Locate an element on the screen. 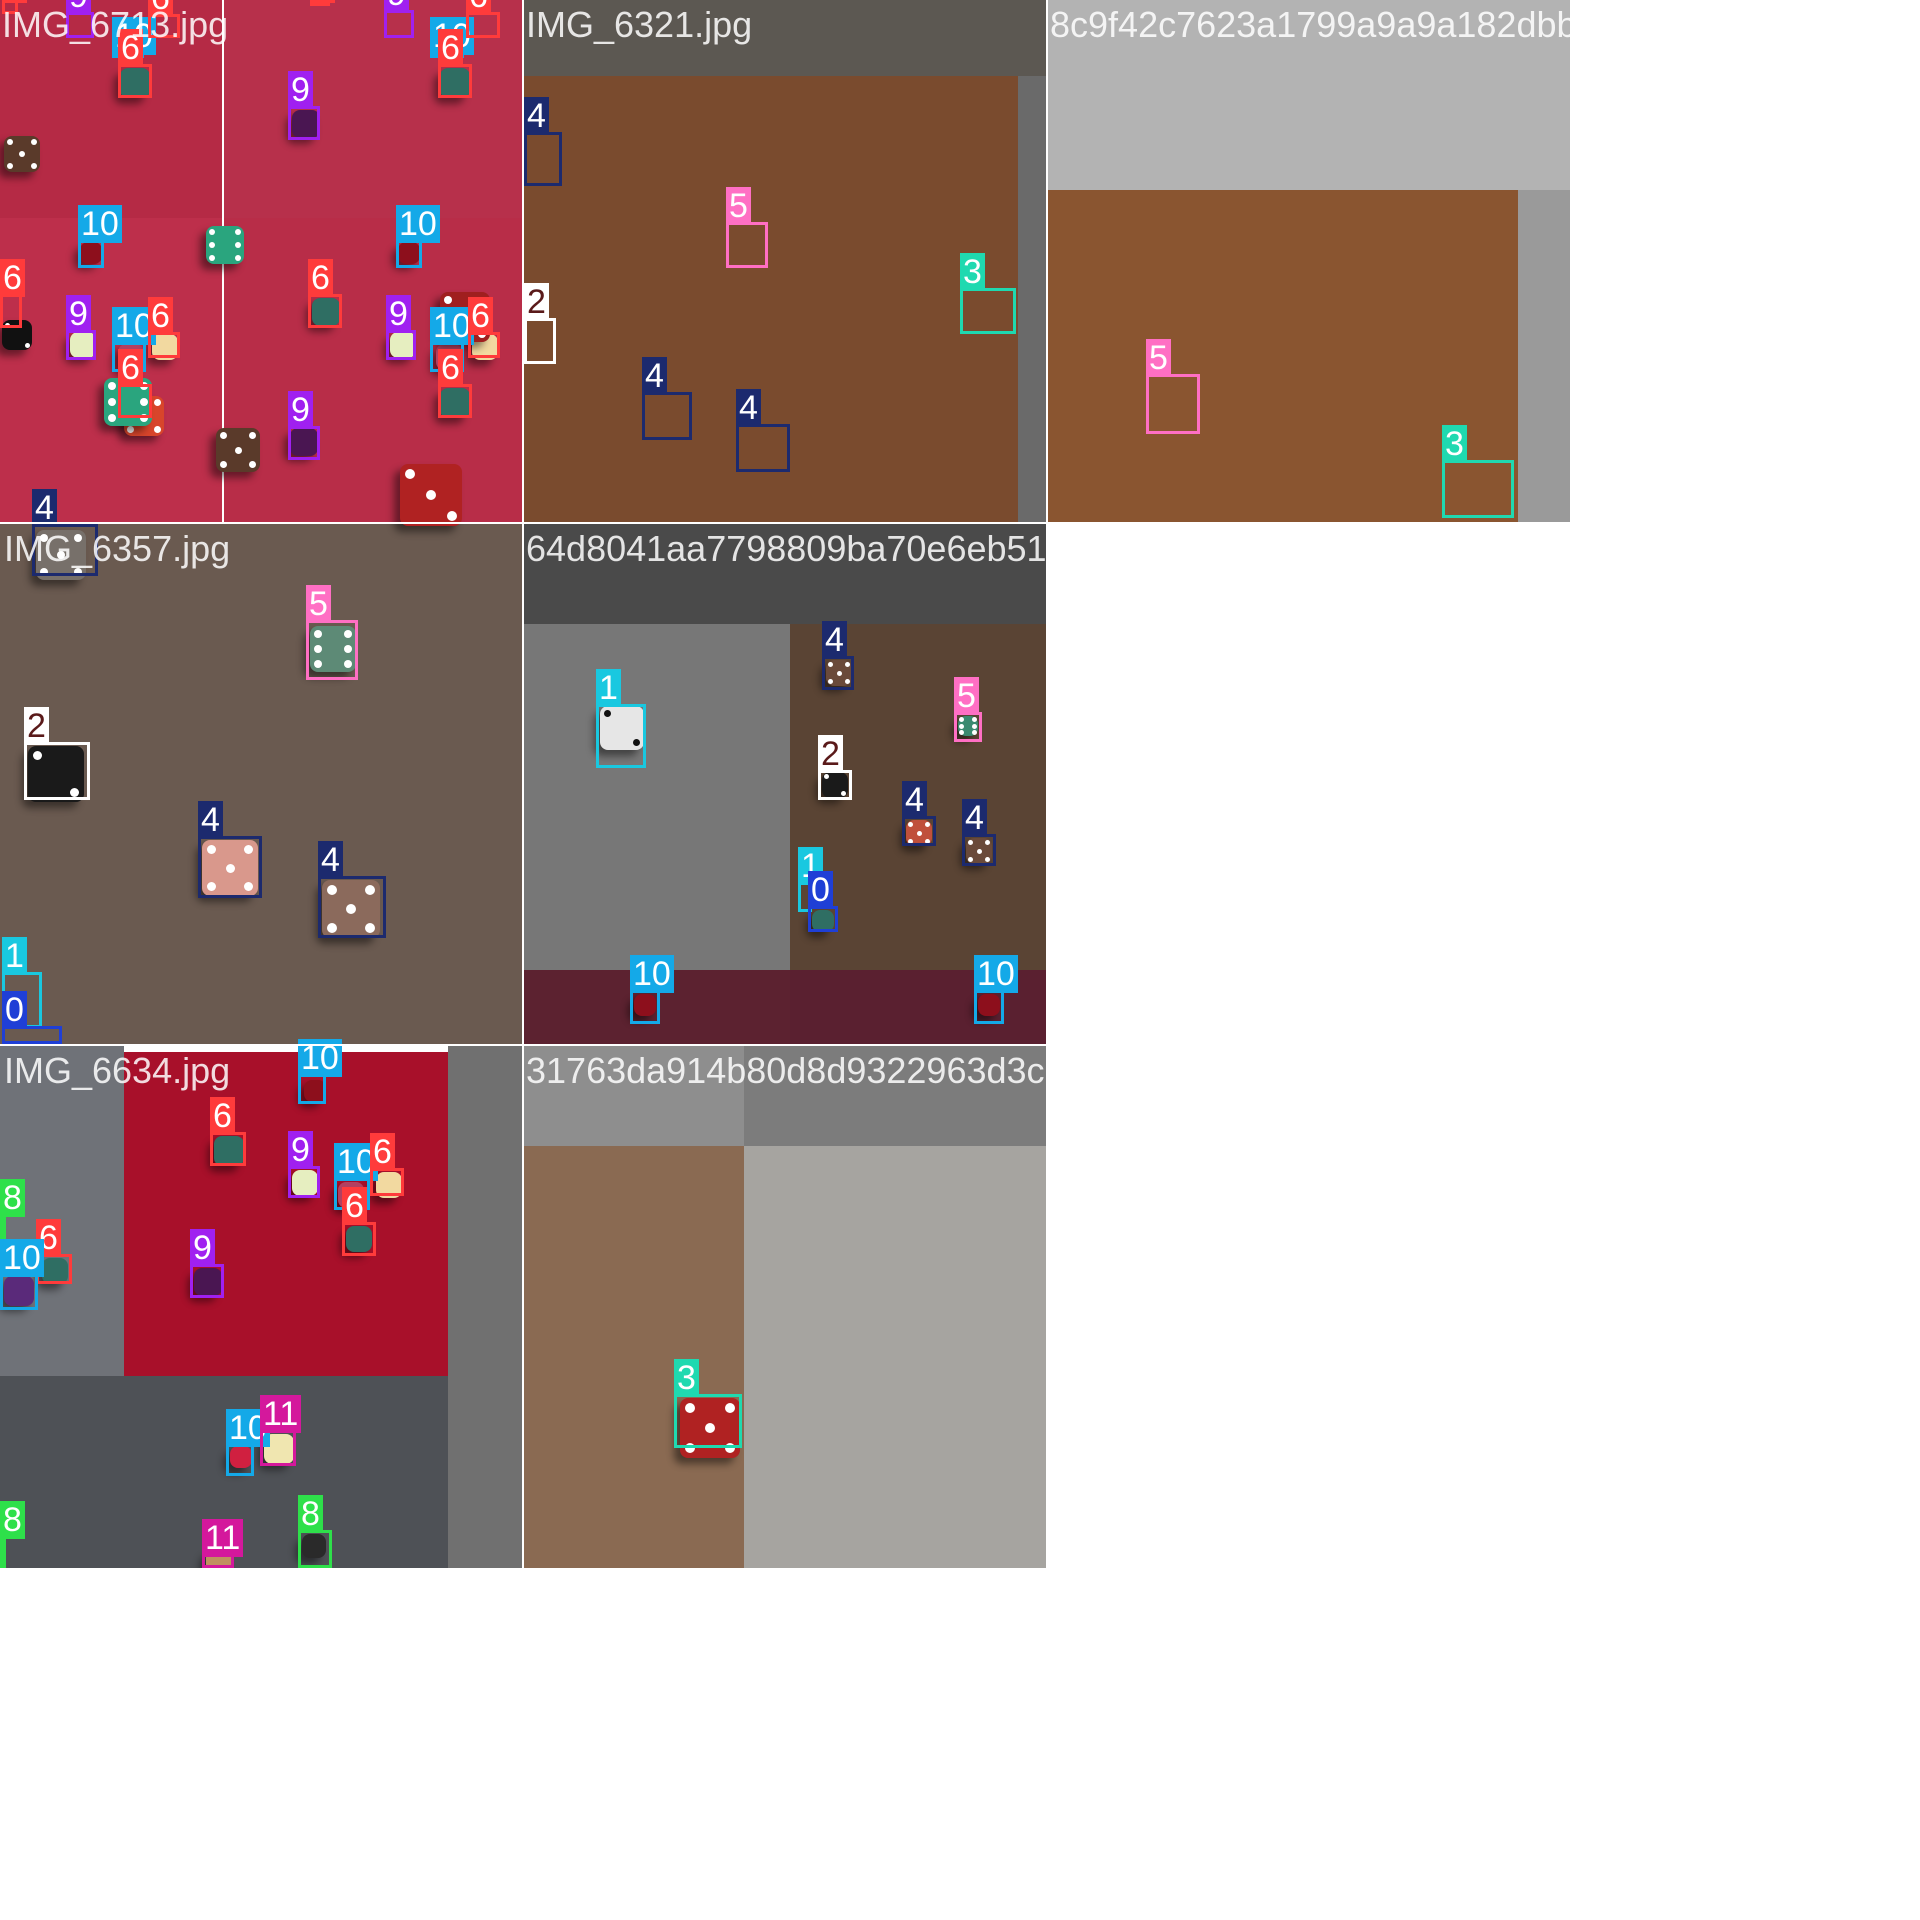 Image resolution: width=1920 pixels, height=1920 pixels. tile-filename: IMG_6634.jpg is located at coordinates (117, 1070).